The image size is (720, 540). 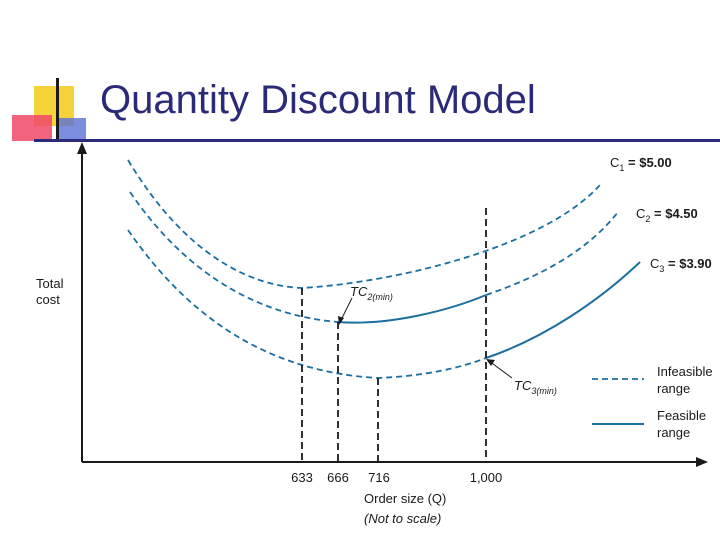 I want to click on series-label-c1: C1 = $5.00, so click(x=641, y=164).